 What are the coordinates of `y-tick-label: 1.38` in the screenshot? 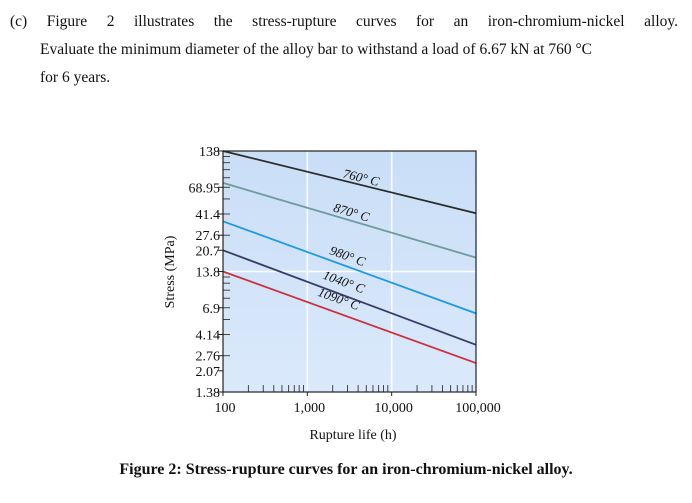 It's located at (208, 393).